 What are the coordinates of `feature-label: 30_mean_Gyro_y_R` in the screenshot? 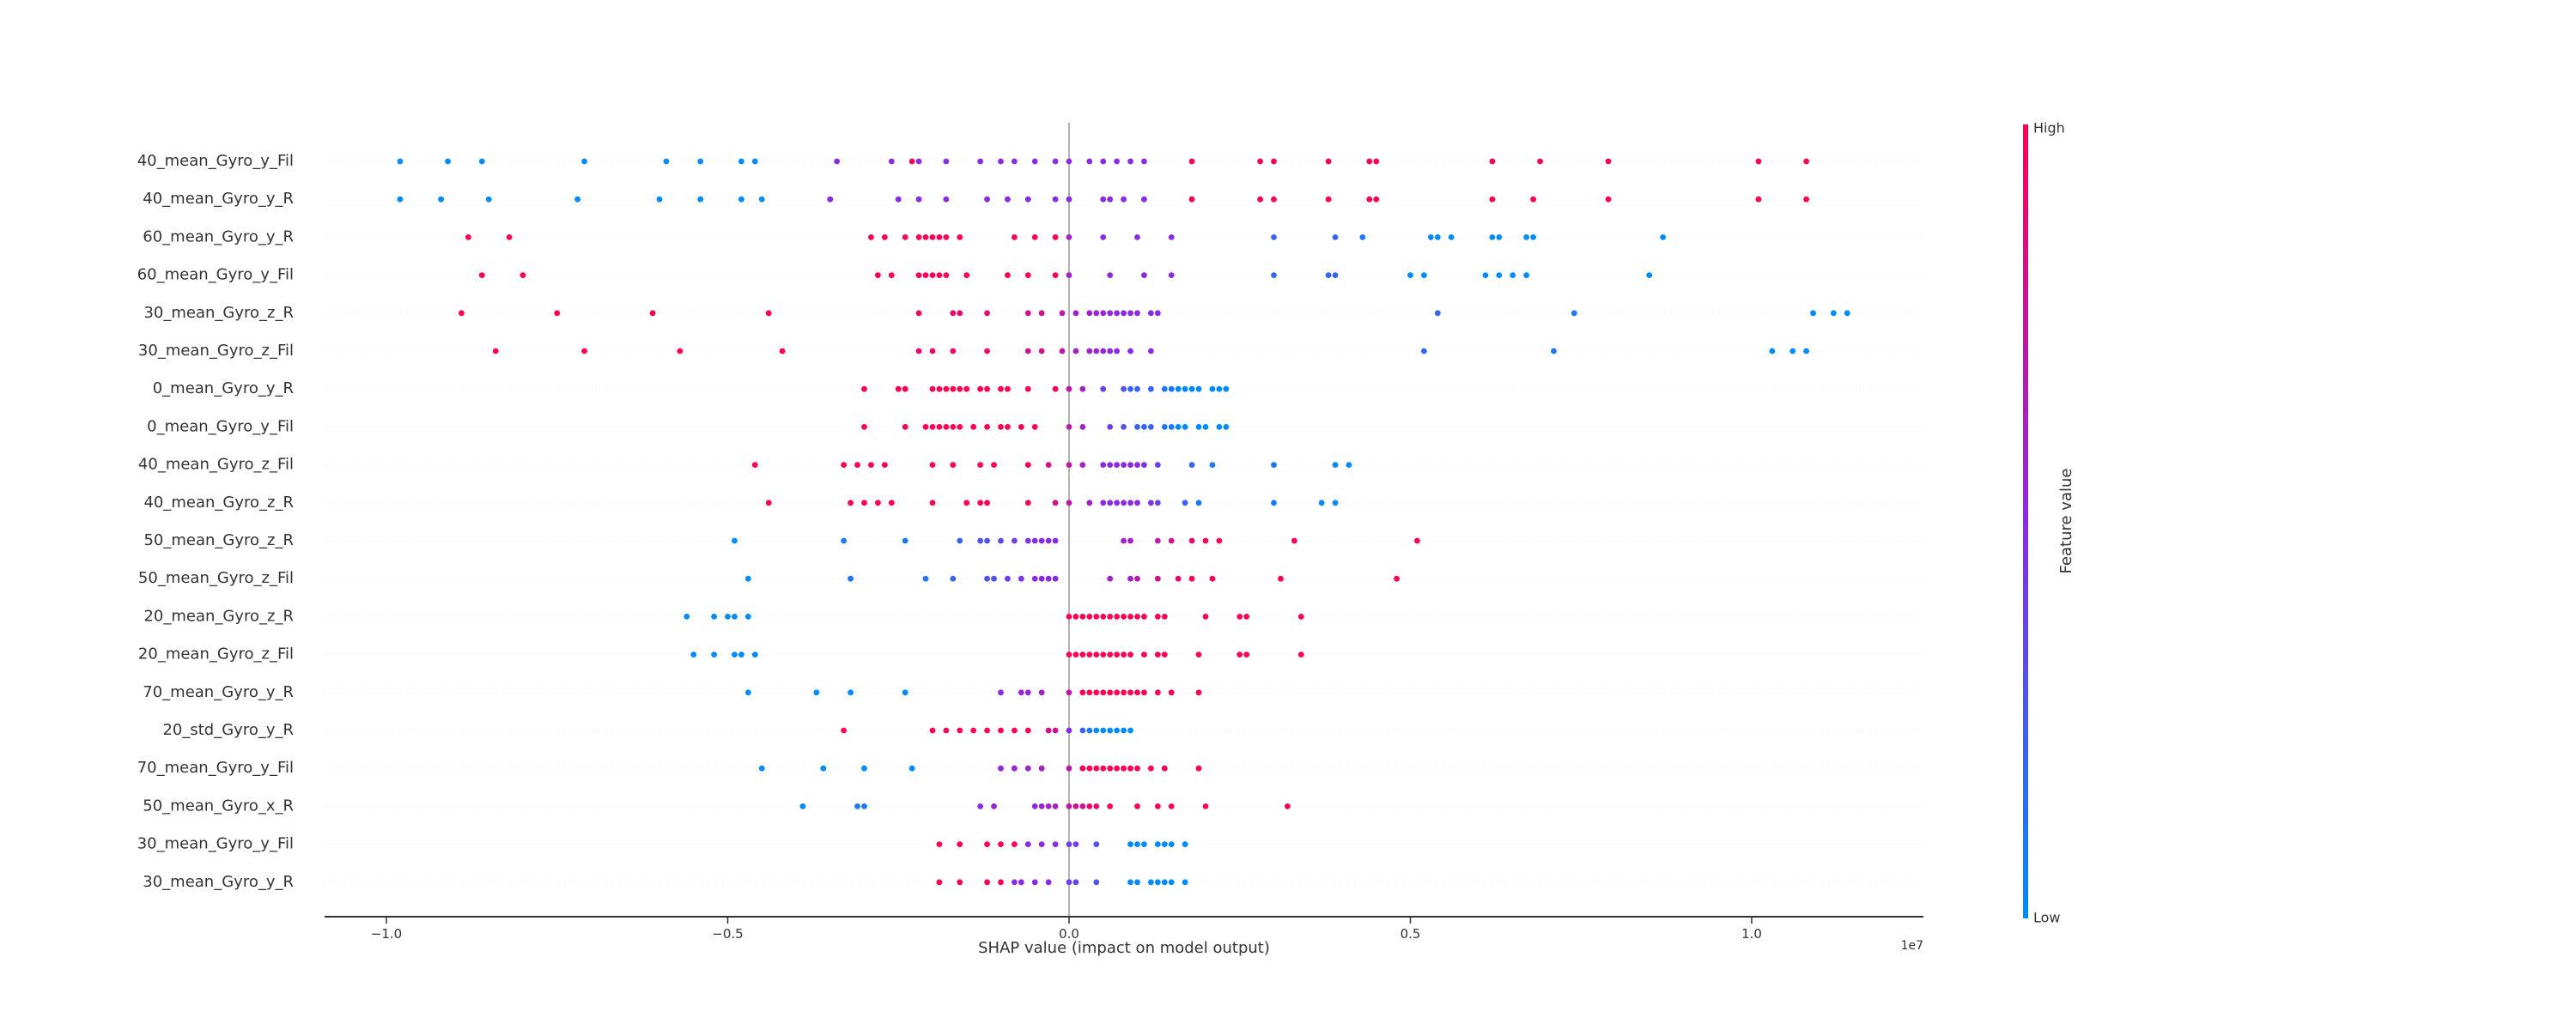 It's located at (218, 882).